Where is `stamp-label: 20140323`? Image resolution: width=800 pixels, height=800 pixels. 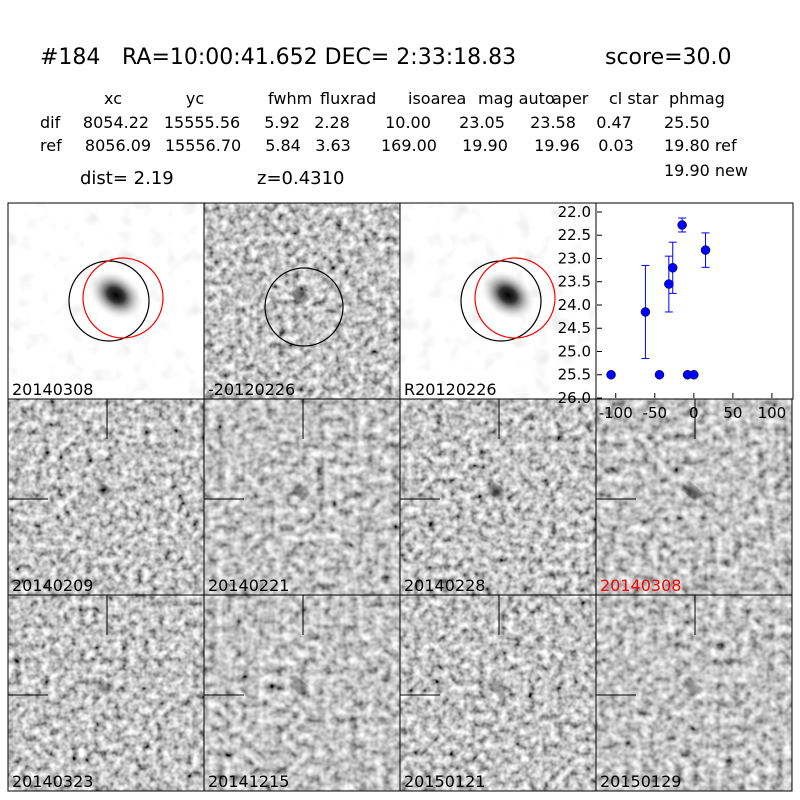
stamp-label: 20140323 is located at coordinates (52, 781).